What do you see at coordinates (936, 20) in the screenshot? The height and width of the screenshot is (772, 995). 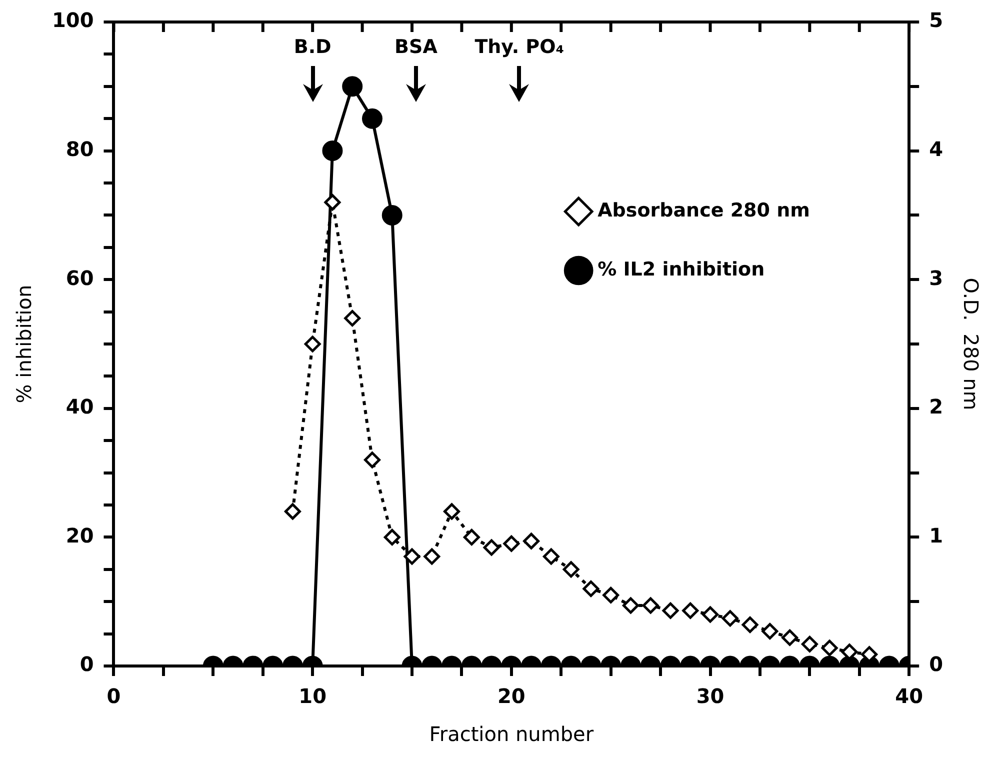 I see `y2-tick-label: 5` at bounding box center [936, 20].